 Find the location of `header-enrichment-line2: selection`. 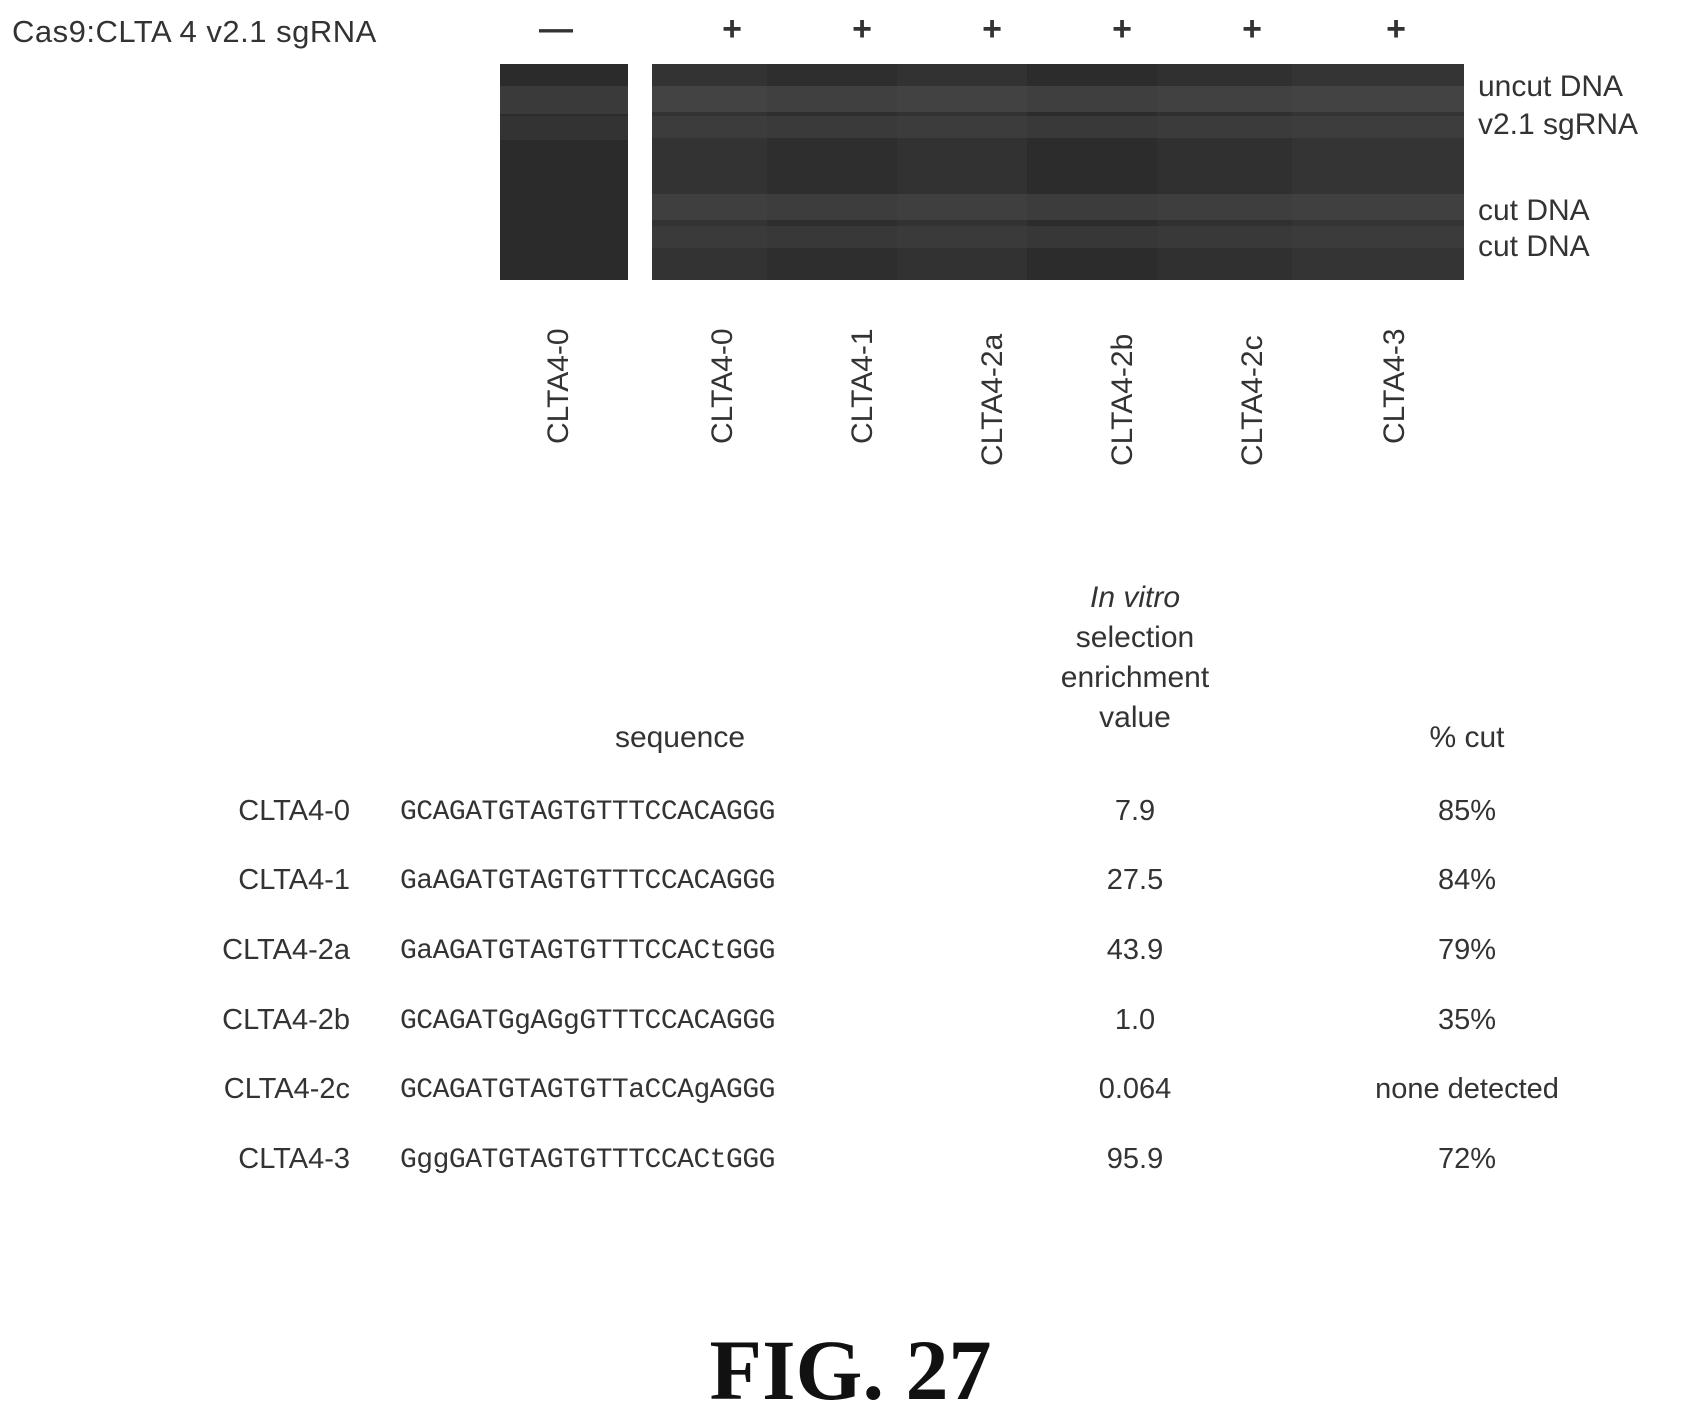

header-enrichment-line2: selection is located at coordinates (1135, 638).